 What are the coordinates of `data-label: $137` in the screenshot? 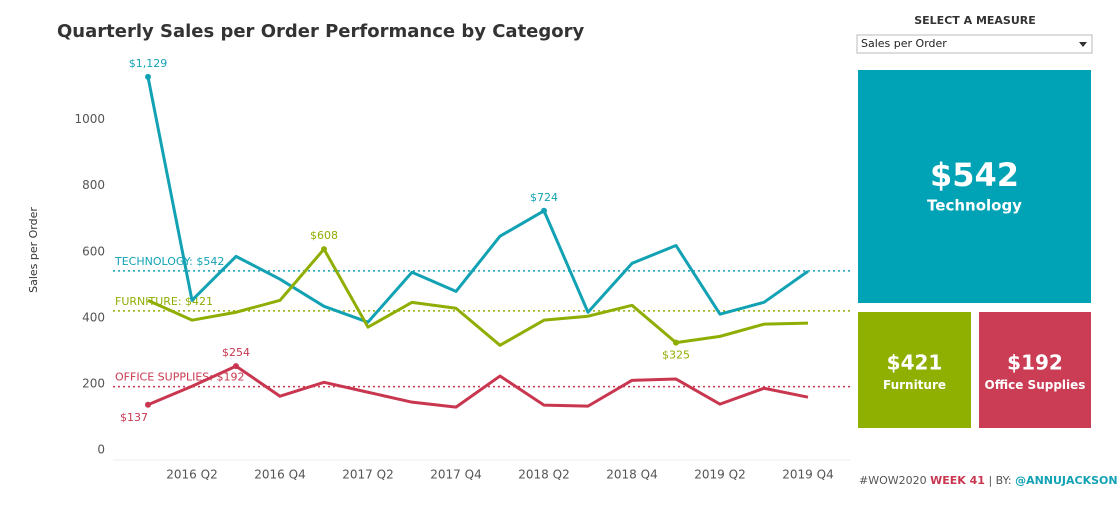 It's located at (134, 417).